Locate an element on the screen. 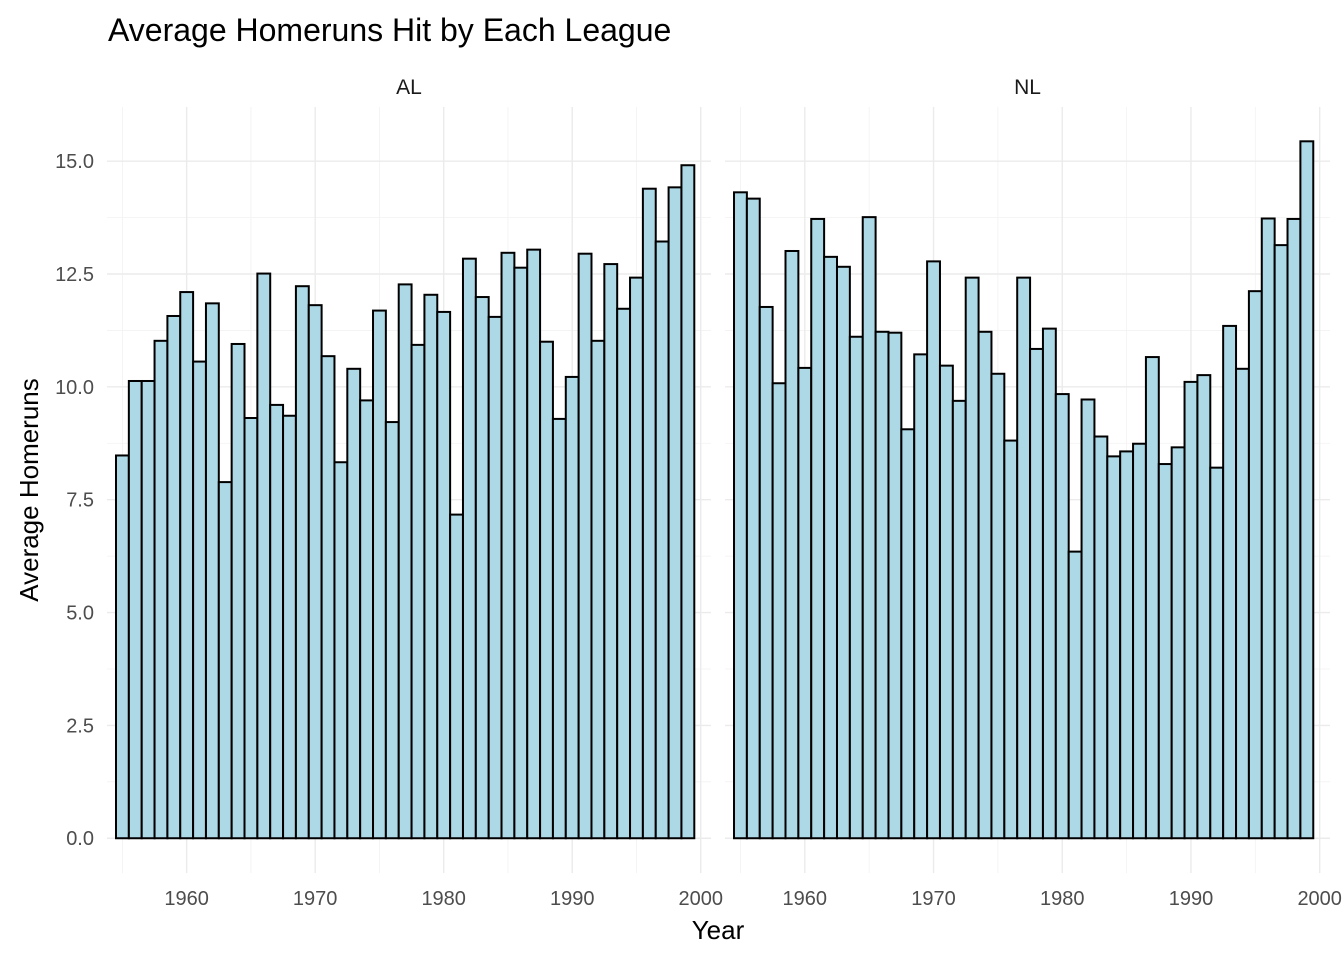 The width and height of the screenshot is (1344, 960). bar-al-1991 is located at coordinates (585, 546).